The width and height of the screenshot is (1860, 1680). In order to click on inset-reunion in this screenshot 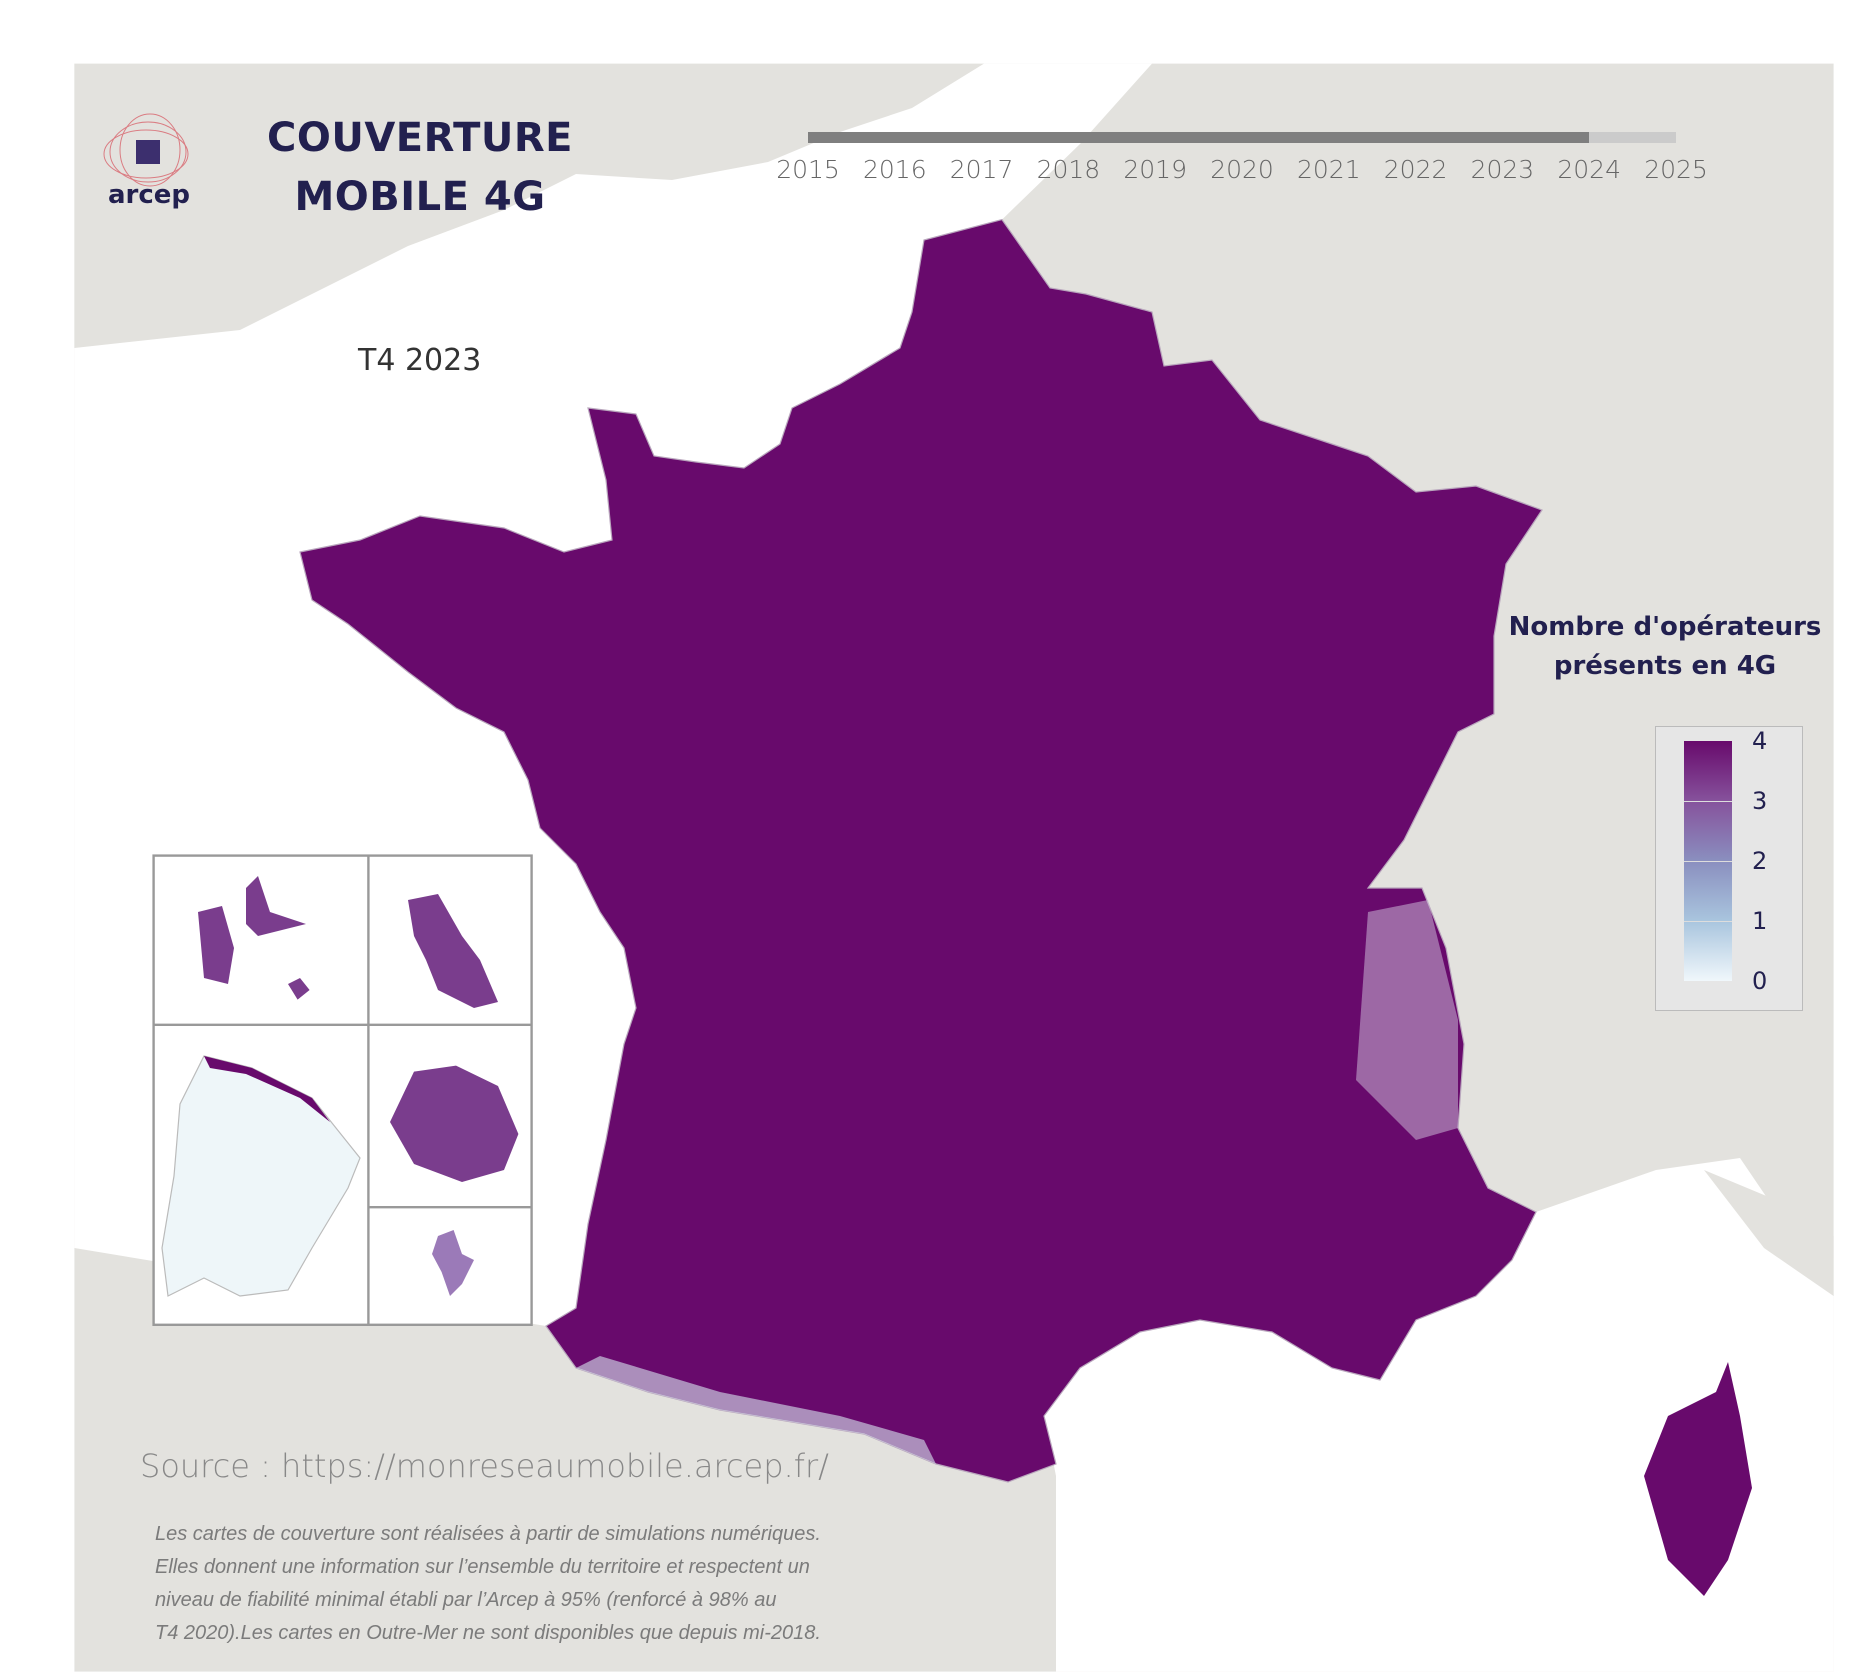, I will do `click(454, 1123)`.